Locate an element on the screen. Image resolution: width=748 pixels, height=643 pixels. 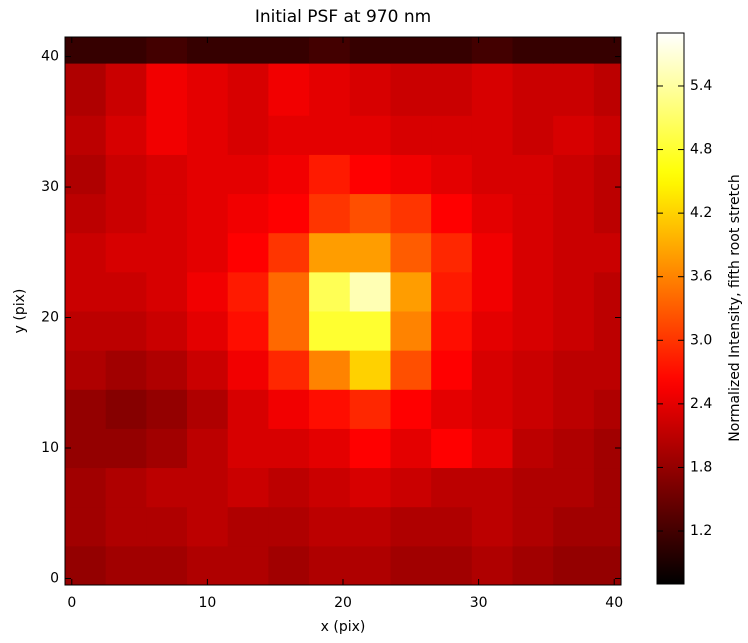
colorbar-tick-label: 1.2 is located at coordinates (701, 531).